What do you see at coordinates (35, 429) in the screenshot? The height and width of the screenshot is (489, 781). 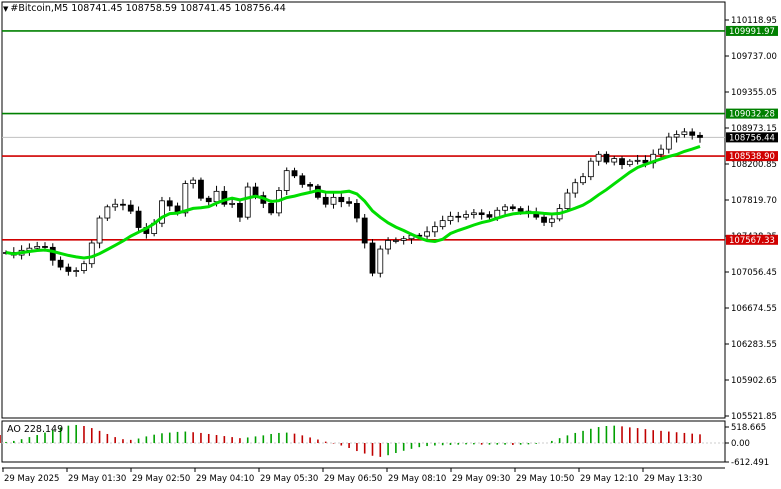 I see `ao-indicator-label: AO 228.149` at bounding box center [35, 429].